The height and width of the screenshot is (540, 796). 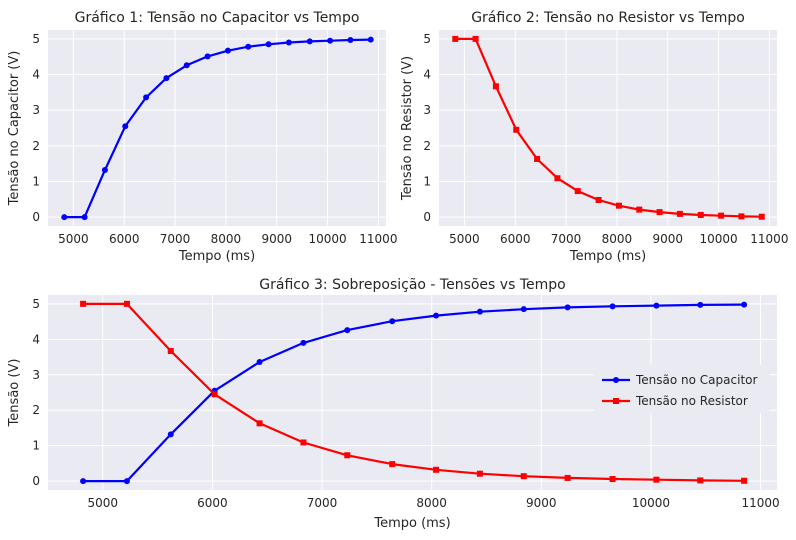 What do you see at coordinates (681, 389) in the screenshot?
I see `legend-box` at bounding box center [681, 389].